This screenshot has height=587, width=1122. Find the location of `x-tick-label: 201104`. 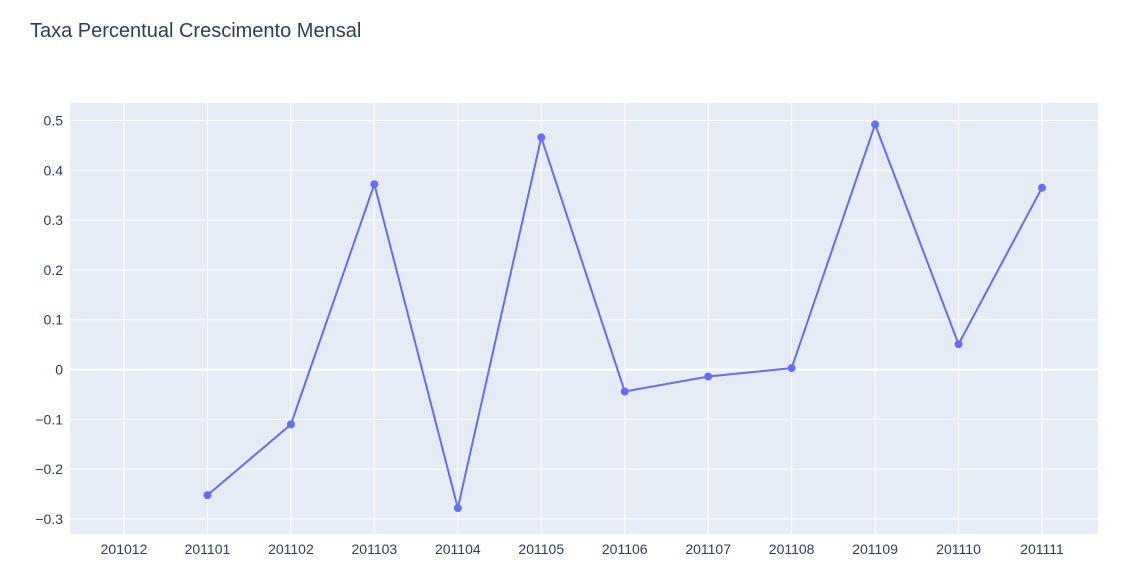

x-tick-label: 201104 is located at coordinates (458, 549).